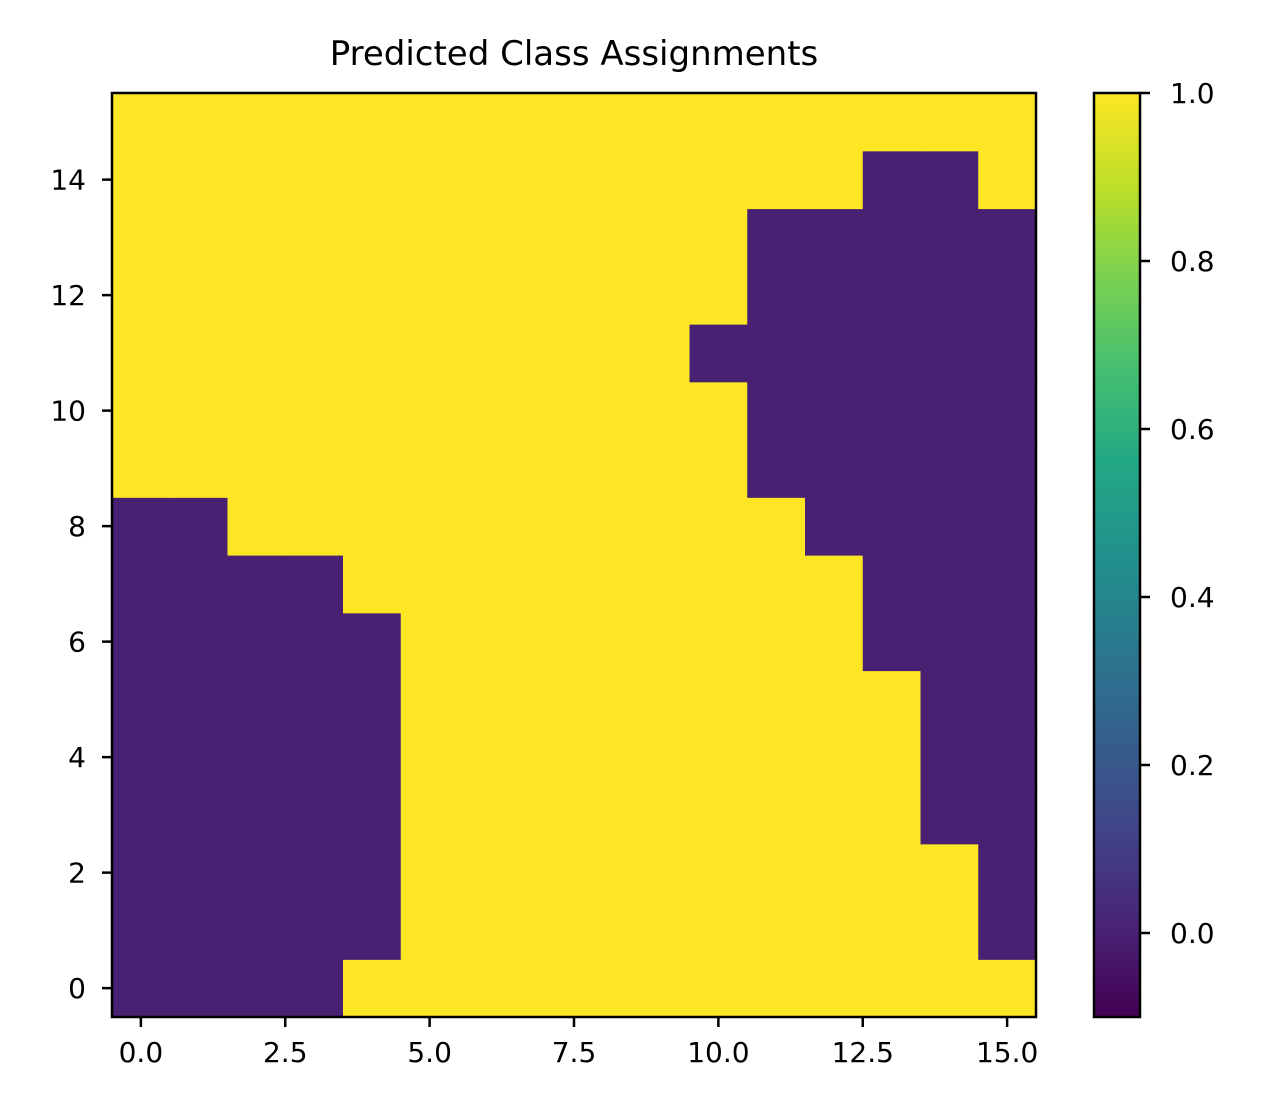 Image resolution: width=1265 pixels, height=1116 pixels. What do you see at coordinates (81, 584) in the screenshot?
I see `y-axis: 0 2 4 6 8 10 12 14` at bounding box center [81, 584].